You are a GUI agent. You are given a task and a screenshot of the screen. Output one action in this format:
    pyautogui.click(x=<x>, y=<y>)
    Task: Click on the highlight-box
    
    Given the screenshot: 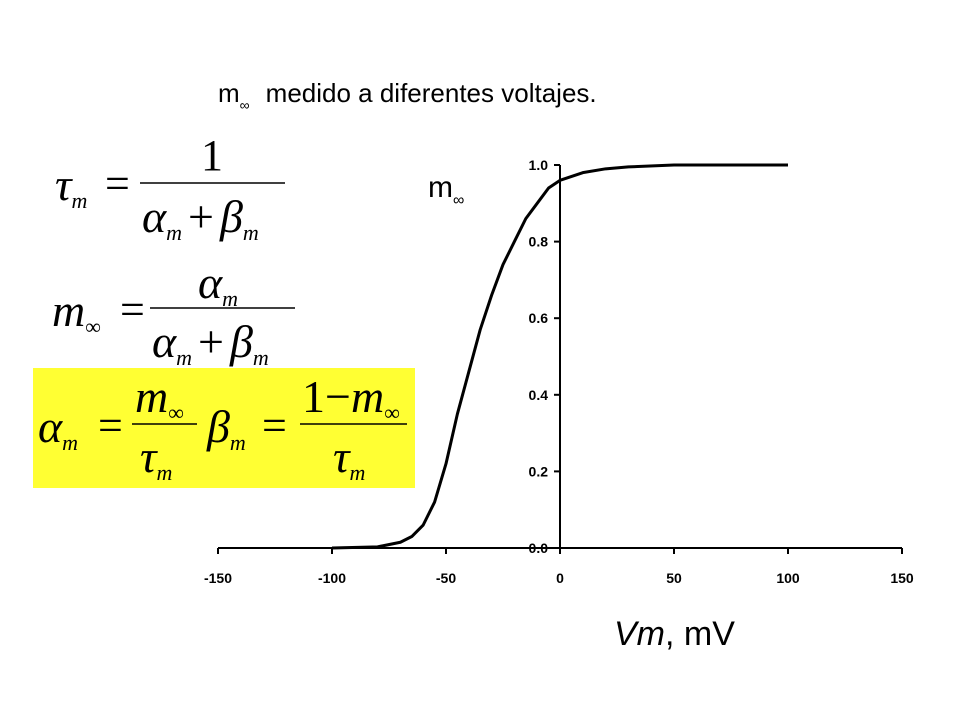 What is the action you would take?
    pyautogui.click(x=224, y=428)
    